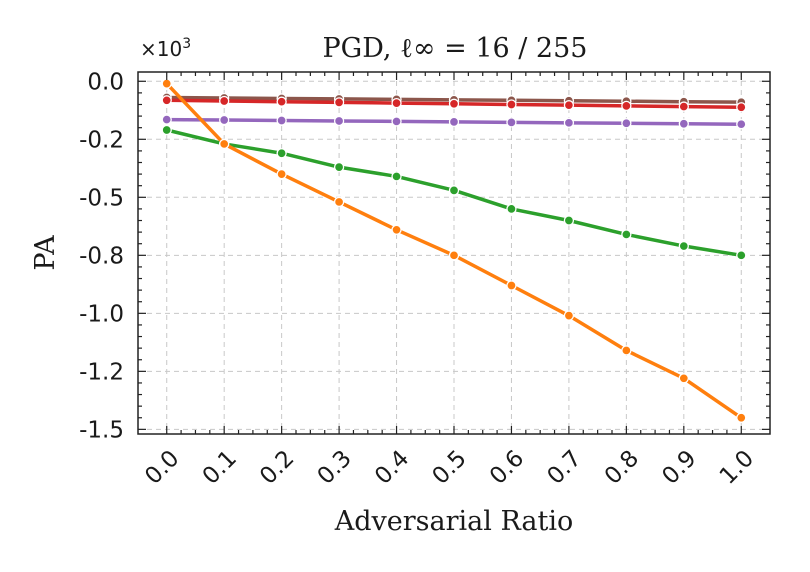  Describe the element at coordinates (101, 372) in the screenshot. I see `y-tick-label: -1.2` at that location.